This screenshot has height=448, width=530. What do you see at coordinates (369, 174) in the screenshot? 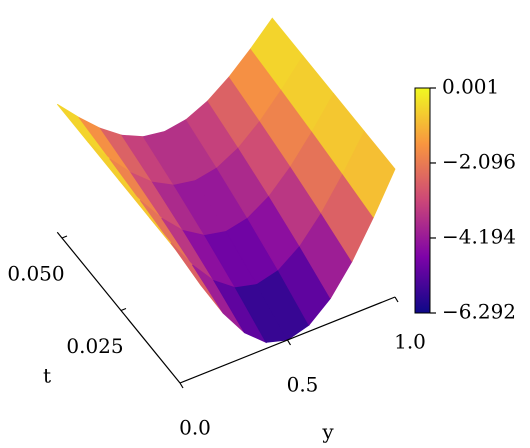
I see `surface-patch` at bounding box center [369, 174].